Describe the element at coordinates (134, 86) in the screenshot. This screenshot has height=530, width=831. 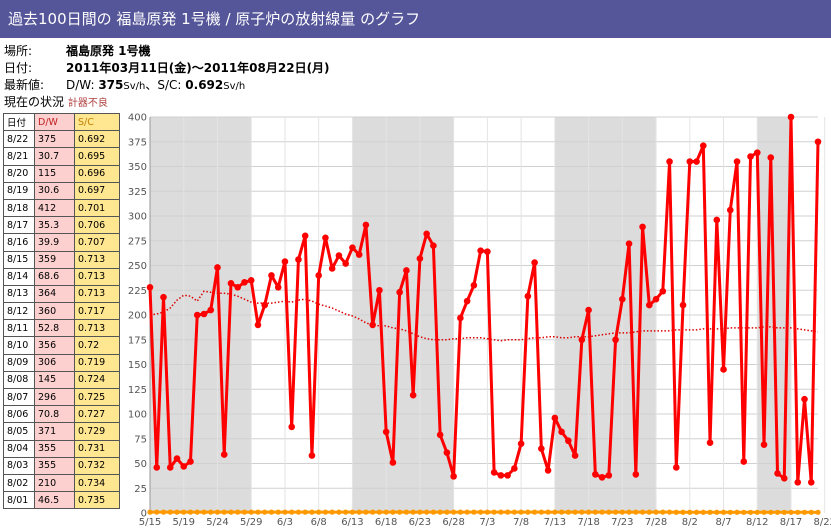
I see `latest-dw-unit: Sv/h` at that location.